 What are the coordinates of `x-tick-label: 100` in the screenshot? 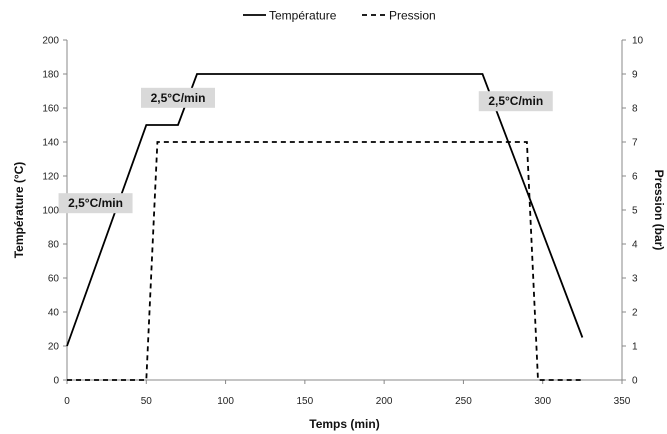 It's located at (225, 401).